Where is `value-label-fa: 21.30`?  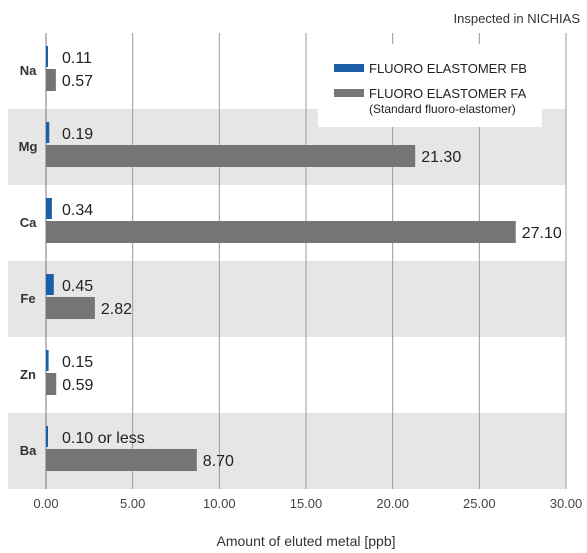
value-label-fa: 21.30 is located at coordinates (441, 157).